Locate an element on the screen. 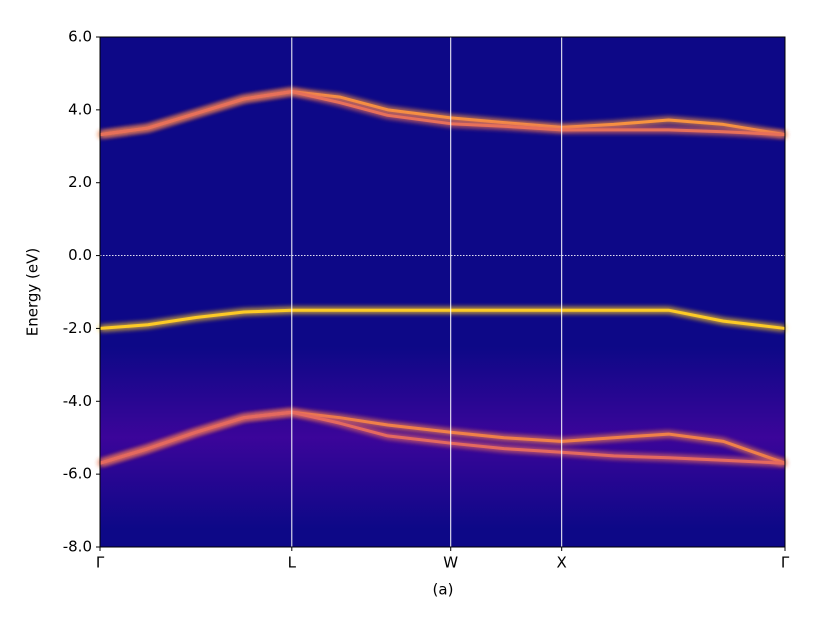 This screenshot has width=831, height=621. x-axis-label: (a) is located at coordinates (443, 590).